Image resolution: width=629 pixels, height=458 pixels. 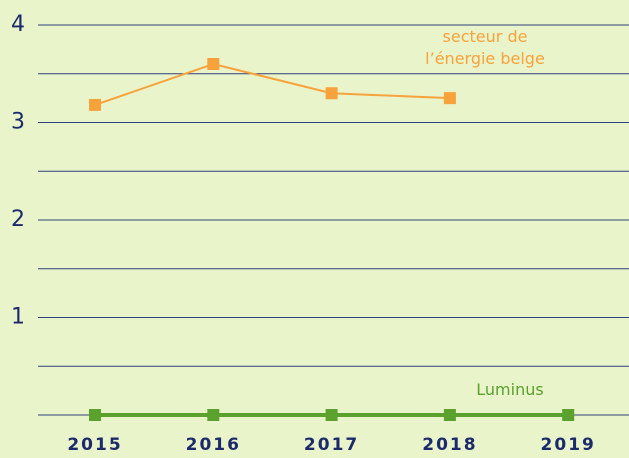 What do you see at coordinates (485, 47) in the screenshot?
I see `series-label: secteur de l’énergie belge` at bounding box center [485, 47].